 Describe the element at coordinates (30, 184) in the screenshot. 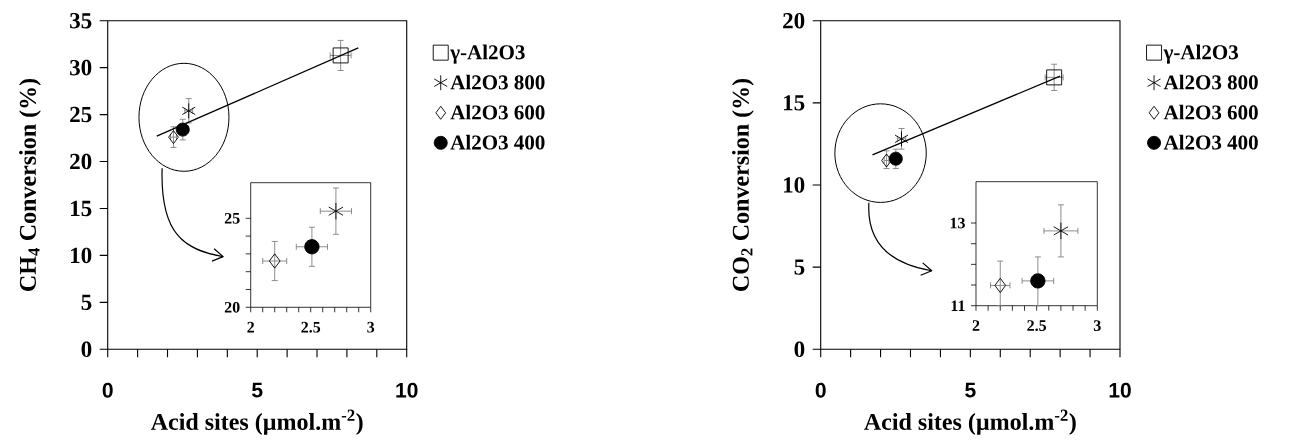

I see `y-axis-title: CH$_{4}$ Conversion (%)` at that location.